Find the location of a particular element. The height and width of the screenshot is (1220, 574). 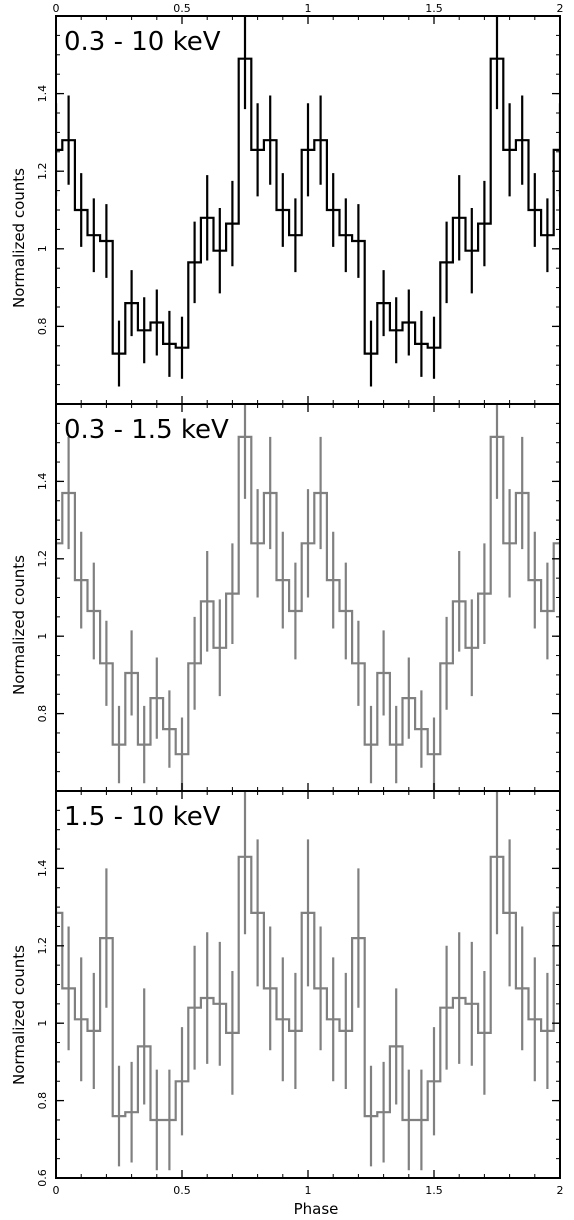

x-tick-label-bottom: 1.5 is located at coordinates (434, 1190).